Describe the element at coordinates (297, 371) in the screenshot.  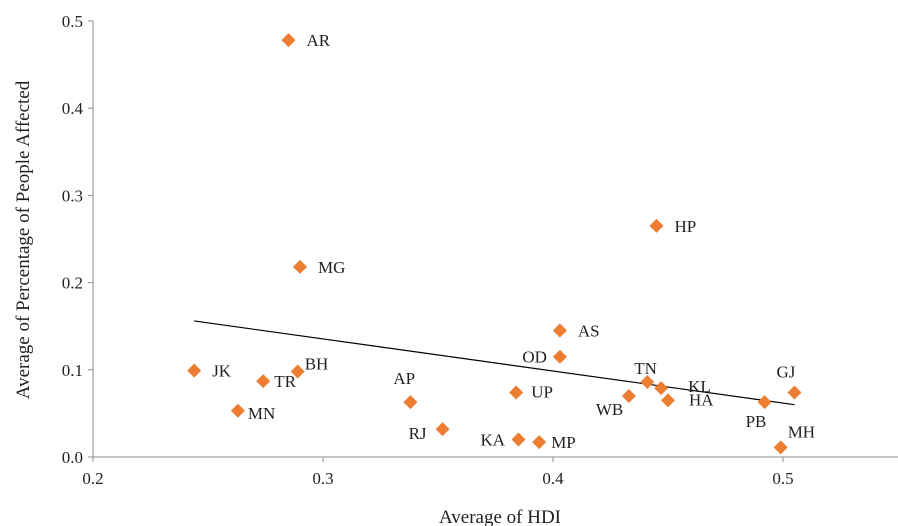
I see `point-bh` at that location.